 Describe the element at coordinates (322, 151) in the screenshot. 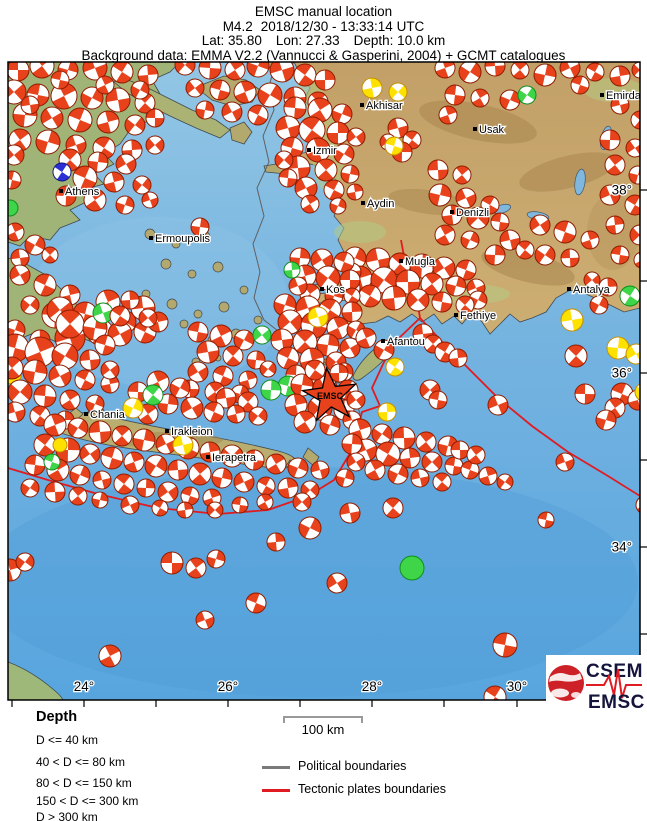

I see `city-marker: Izmir` at that location.